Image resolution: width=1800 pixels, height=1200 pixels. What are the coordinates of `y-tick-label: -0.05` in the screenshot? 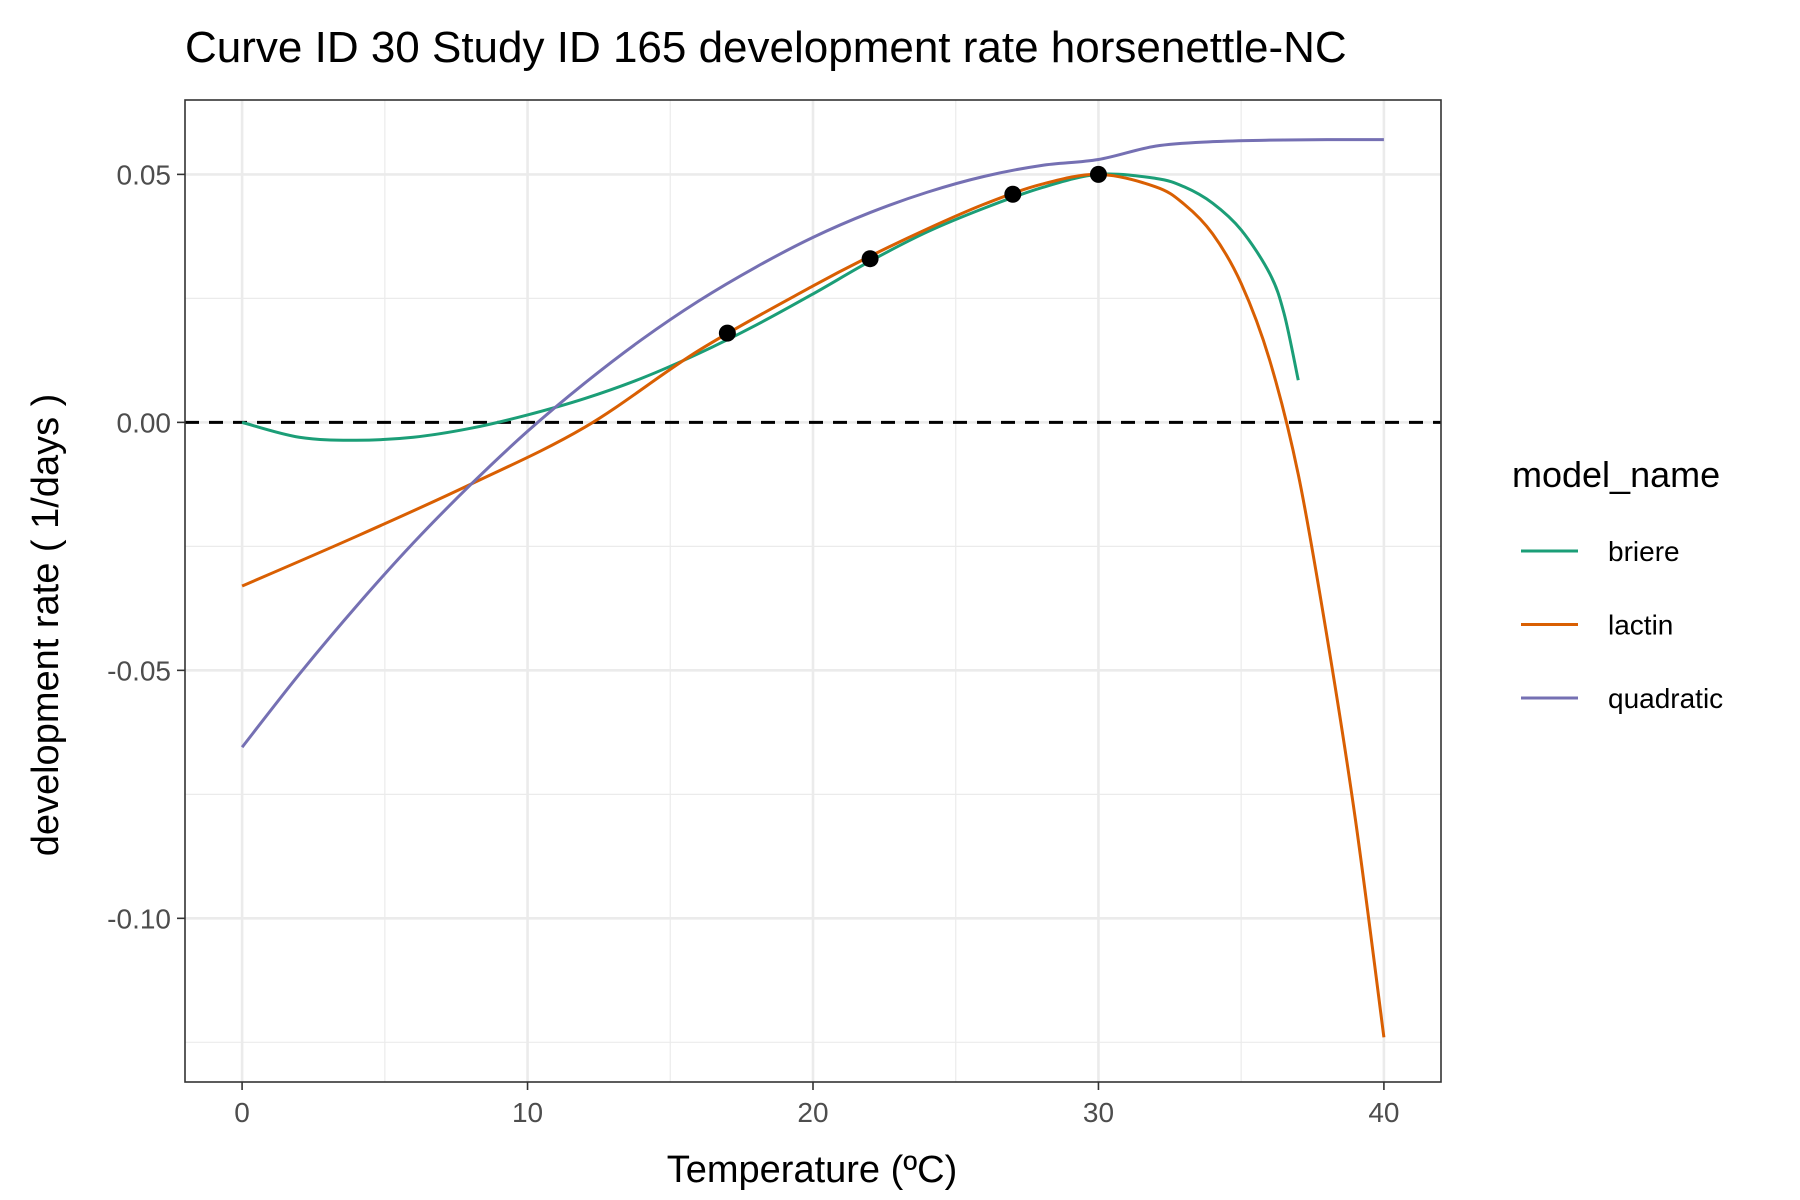 It's located at (139, 670).